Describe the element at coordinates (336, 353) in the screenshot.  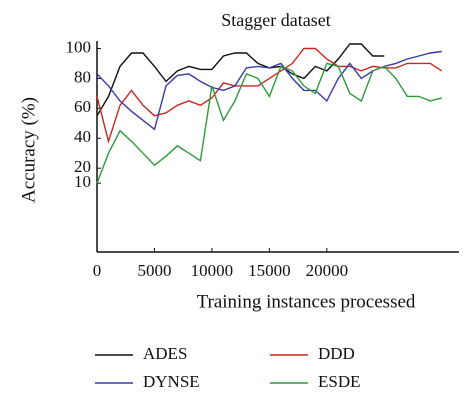
I see `legend-label: DDD` at that location.